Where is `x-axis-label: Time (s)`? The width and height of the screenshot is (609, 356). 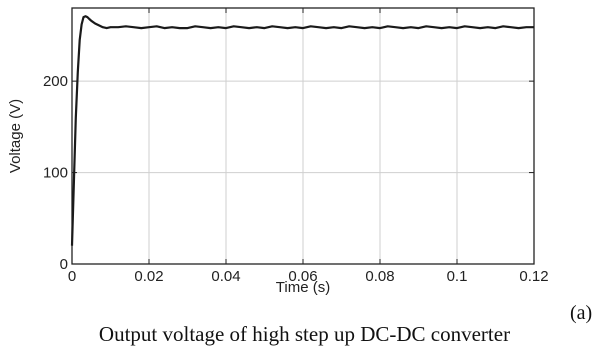 x-axis-label: Time (s) is located at coordinates (303, 287).